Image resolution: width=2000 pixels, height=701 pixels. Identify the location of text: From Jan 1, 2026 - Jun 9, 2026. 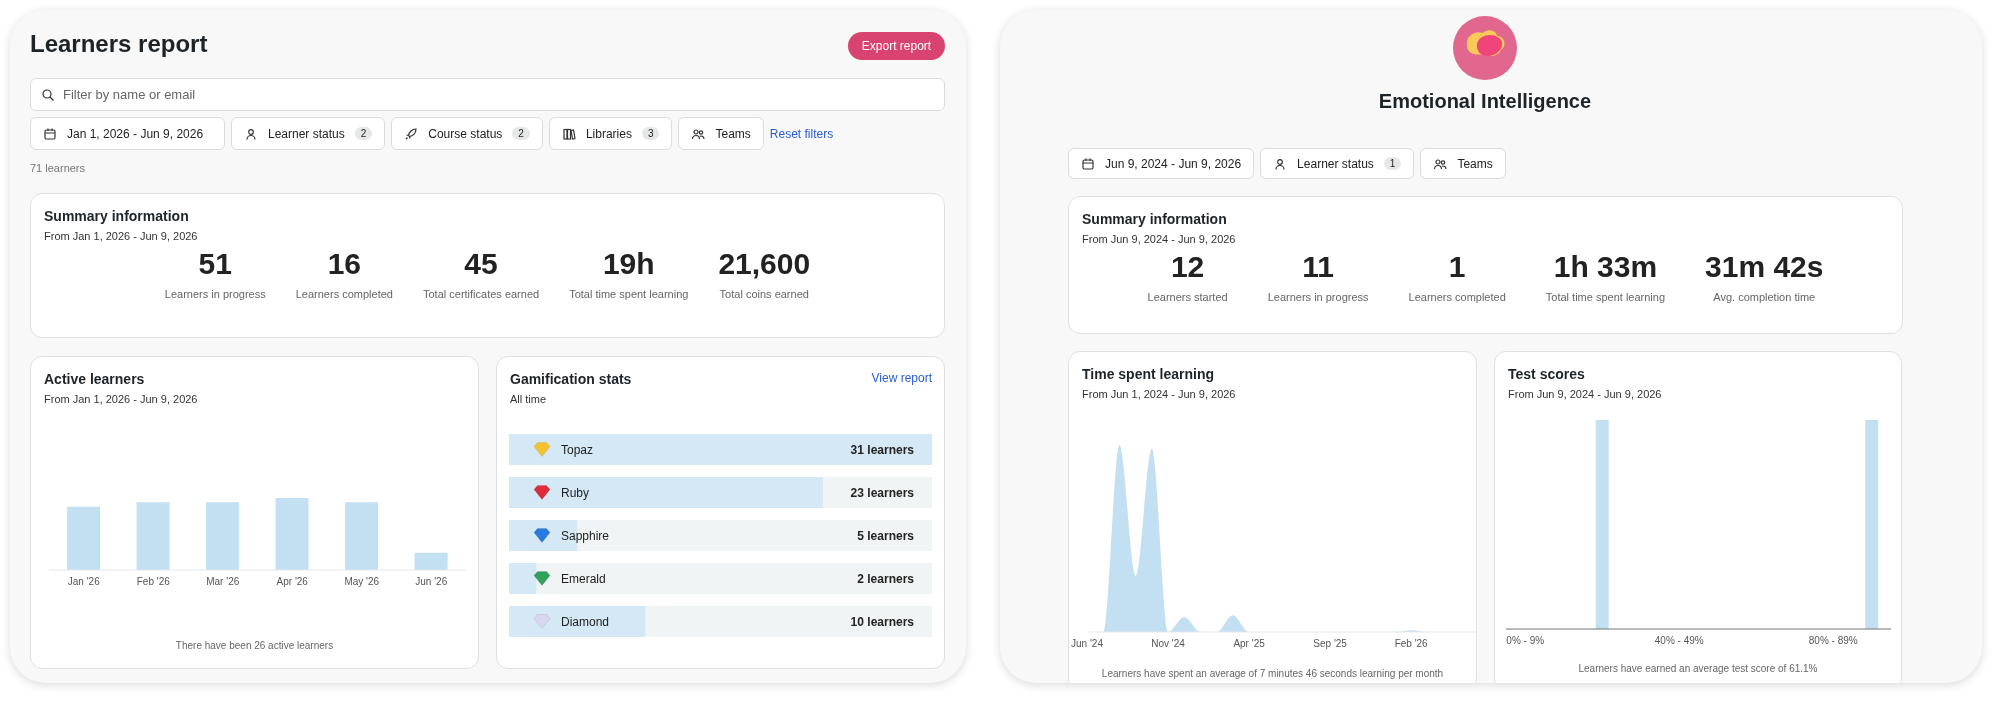
(121, 236).